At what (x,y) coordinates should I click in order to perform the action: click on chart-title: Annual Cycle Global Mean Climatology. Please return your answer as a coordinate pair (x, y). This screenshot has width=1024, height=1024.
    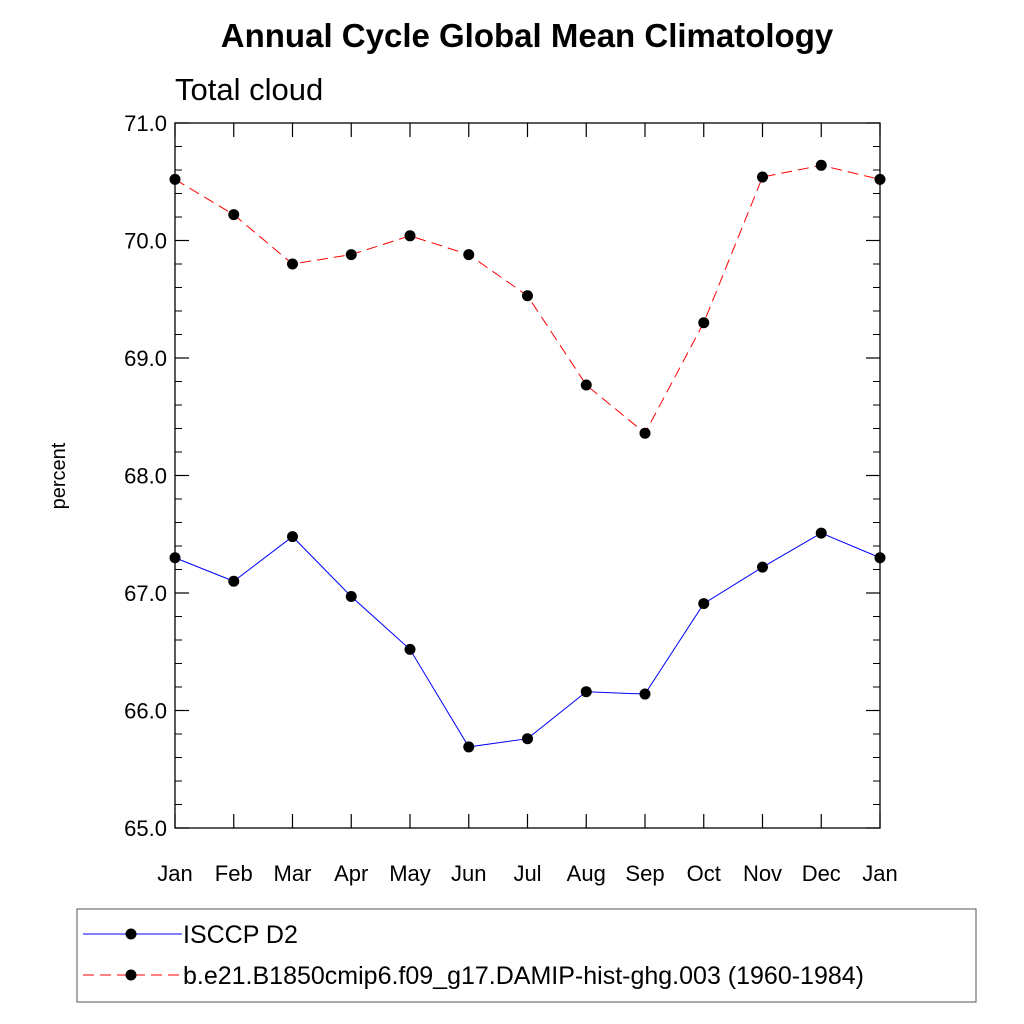
    Looking at the image, I should click on (527, 35).